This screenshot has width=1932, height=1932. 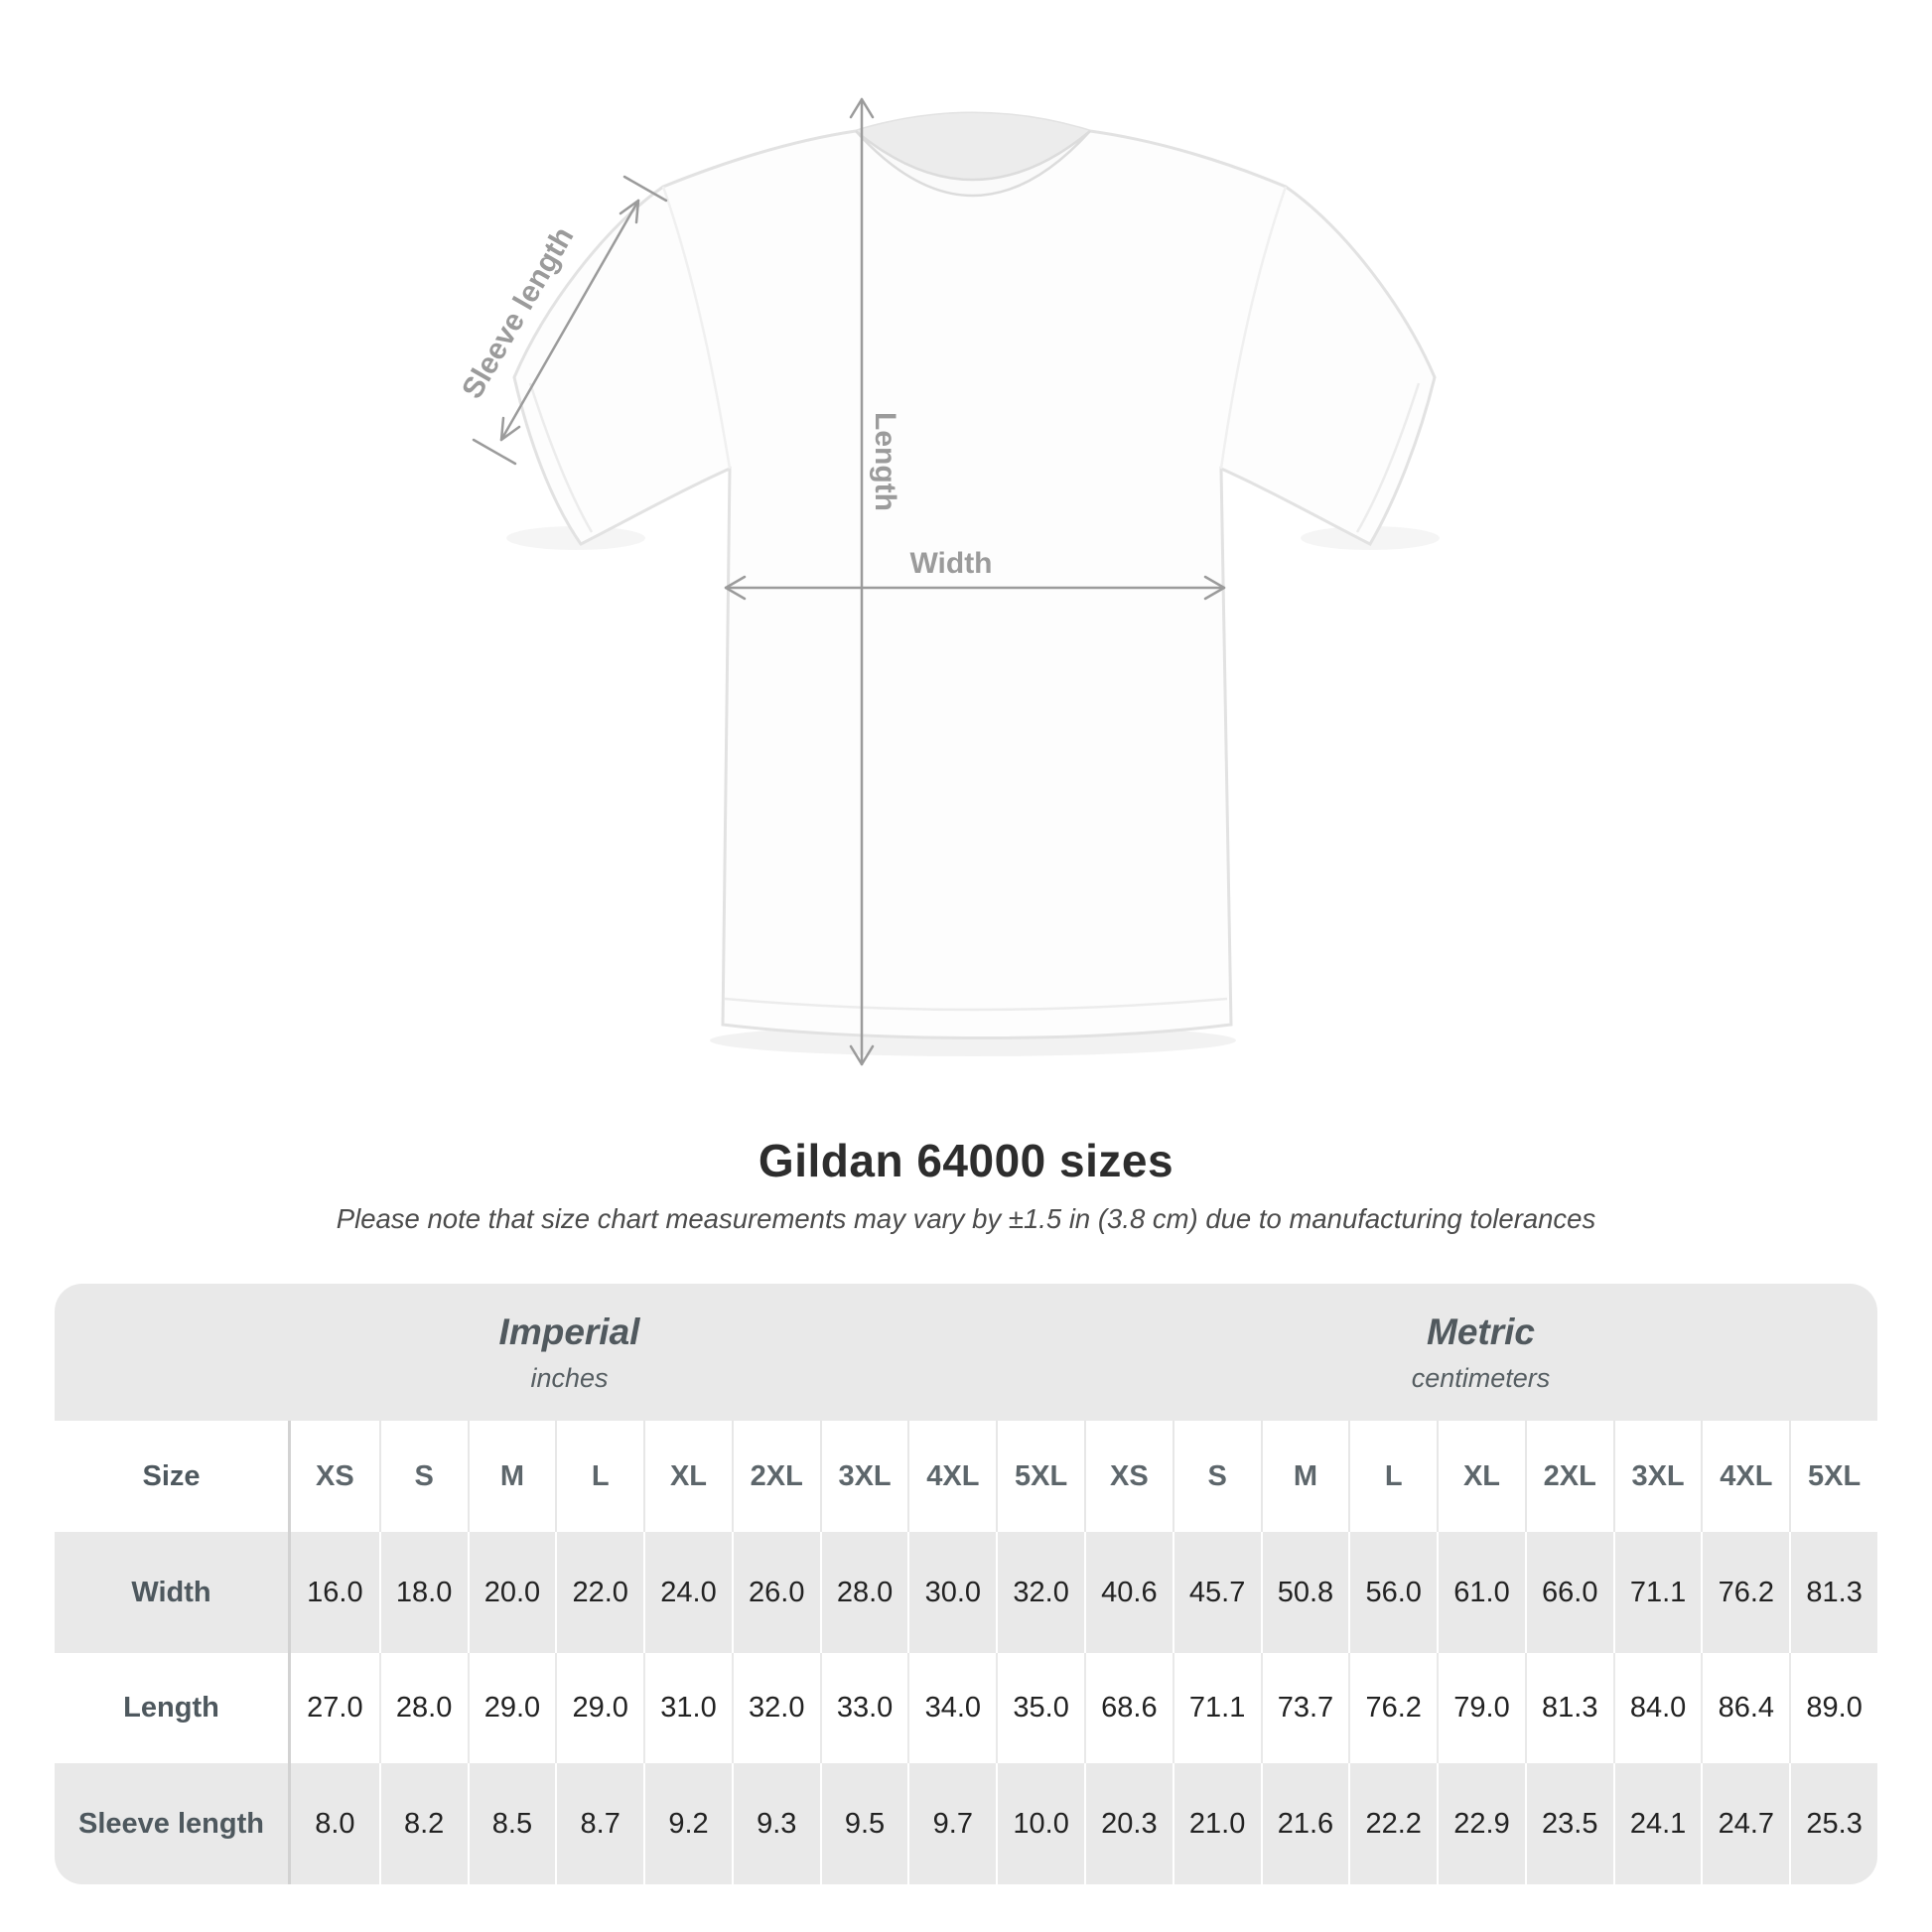 I want to click on metric-size-header-m: M, so click(x=1305, y=1477).